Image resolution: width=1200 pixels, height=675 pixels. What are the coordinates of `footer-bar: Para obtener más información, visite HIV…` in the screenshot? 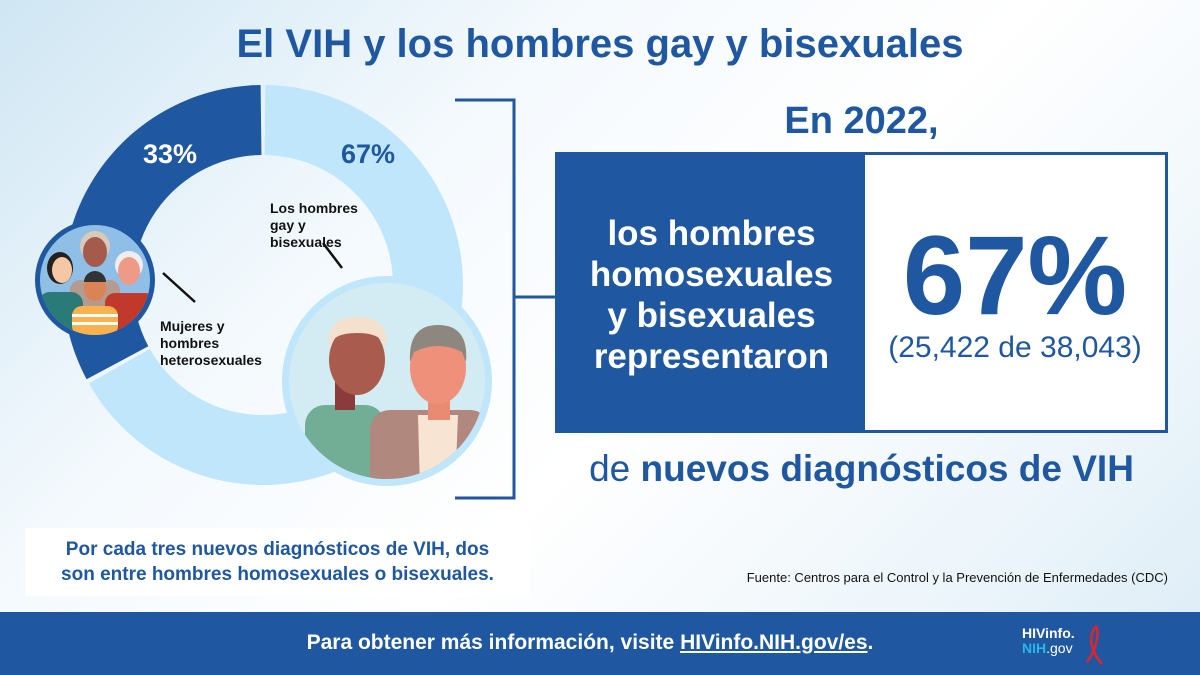 It's located at (600, 643).